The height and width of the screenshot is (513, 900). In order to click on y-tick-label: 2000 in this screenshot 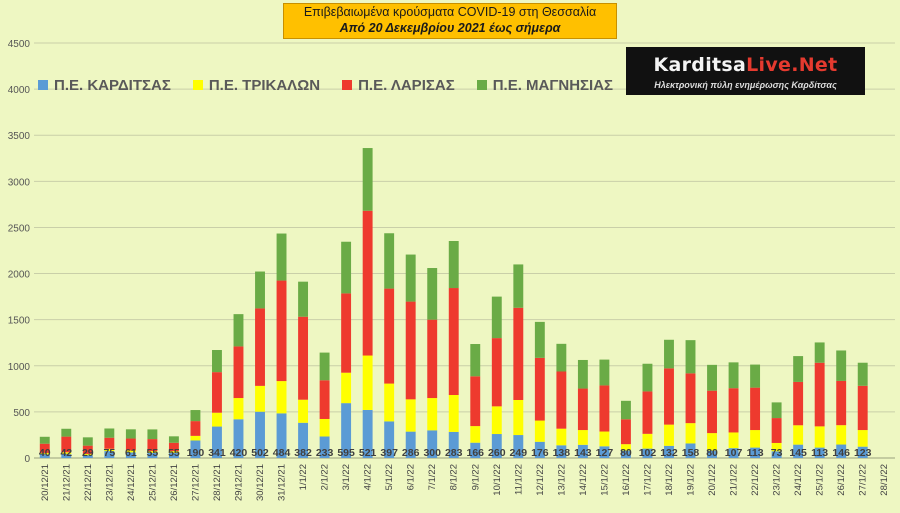, I will do `click(19, 275)`.